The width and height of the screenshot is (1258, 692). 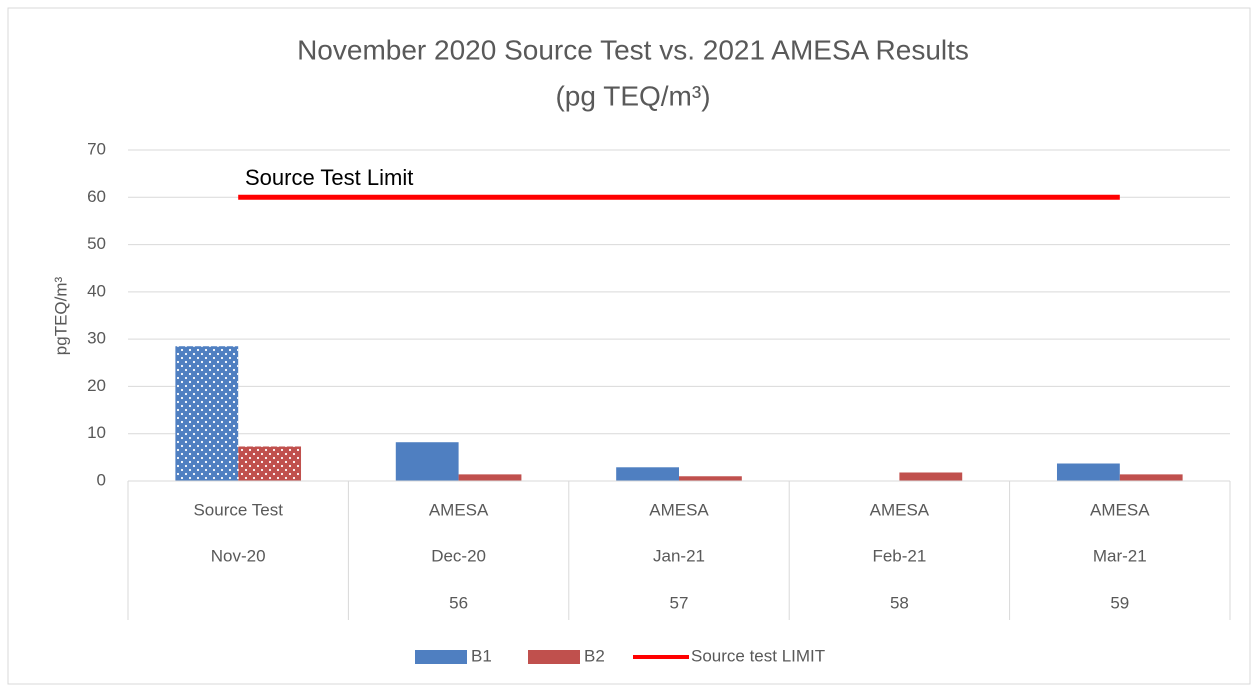 What do you see at coordinates (60, 315) in the screenshot?
I see `y-axis-label: pgTEQ/m³` at bounding box center [60, 315].